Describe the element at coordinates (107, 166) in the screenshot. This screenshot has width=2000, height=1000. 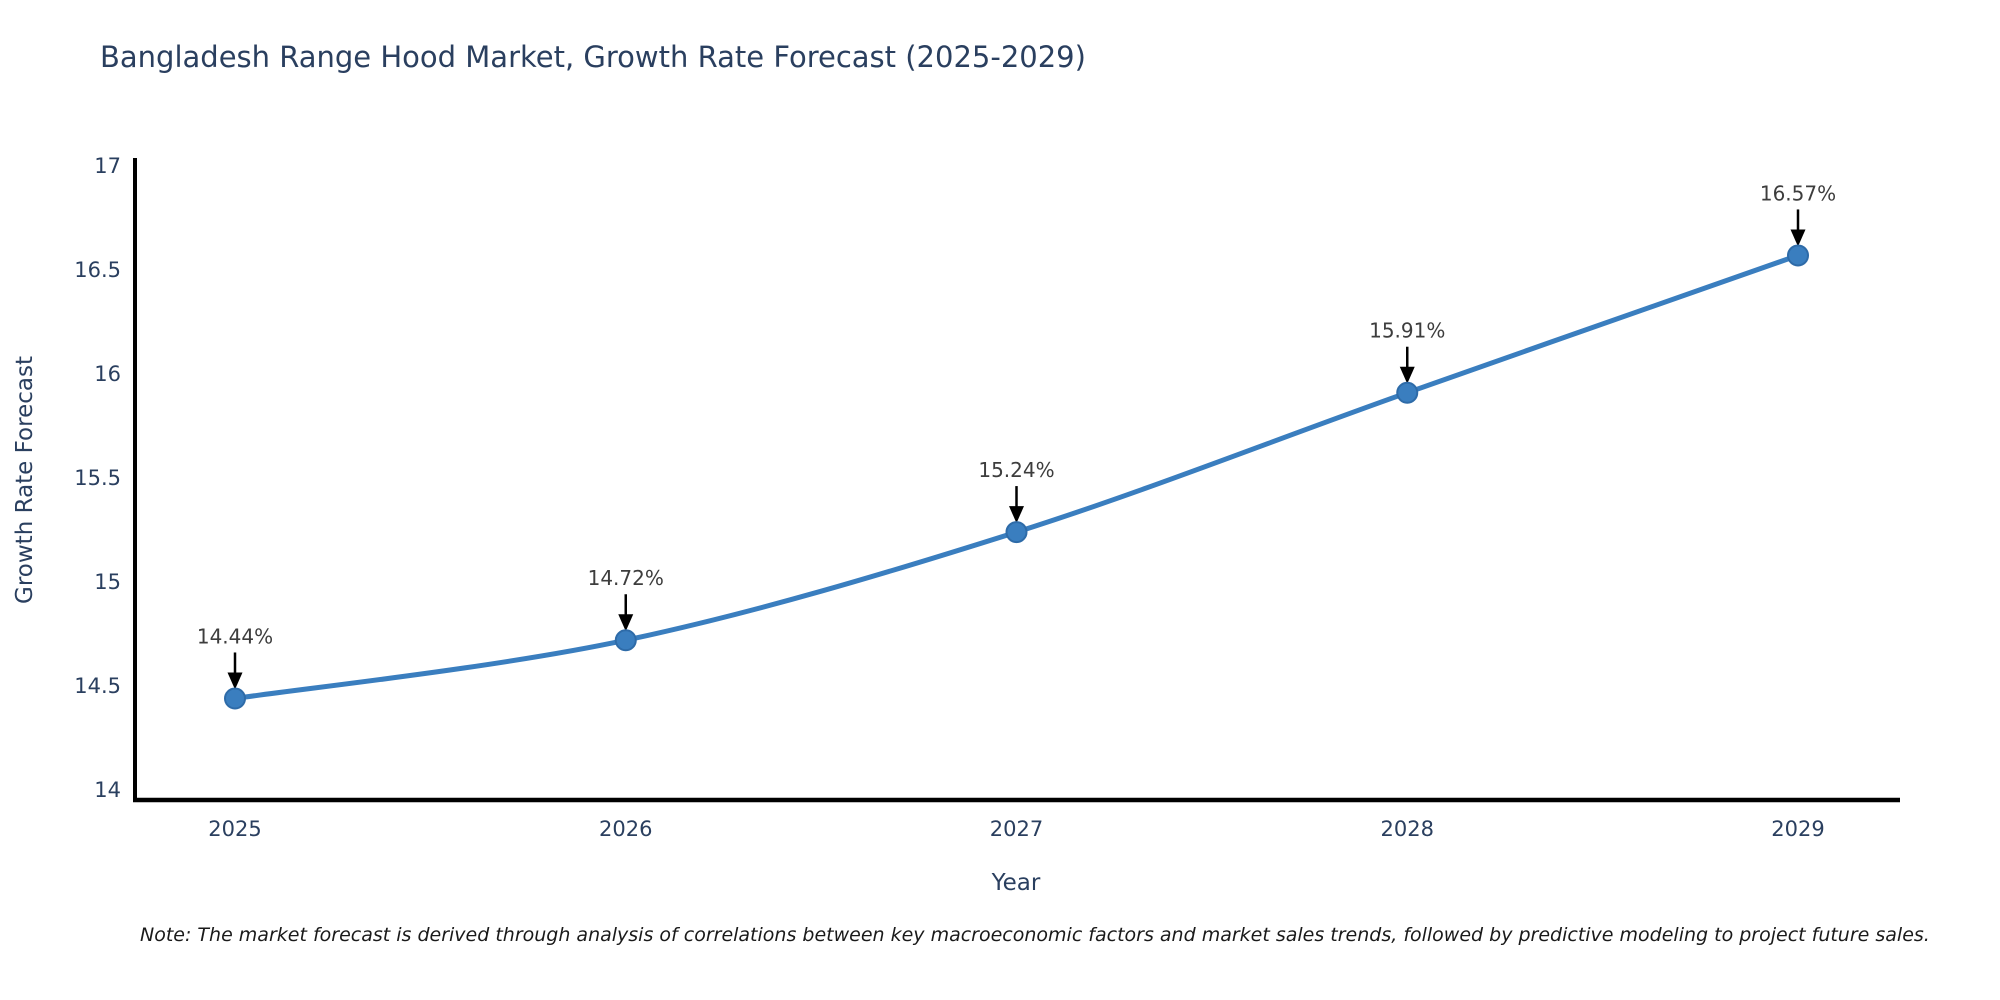
I see `y-tick-label: 17` at that location.